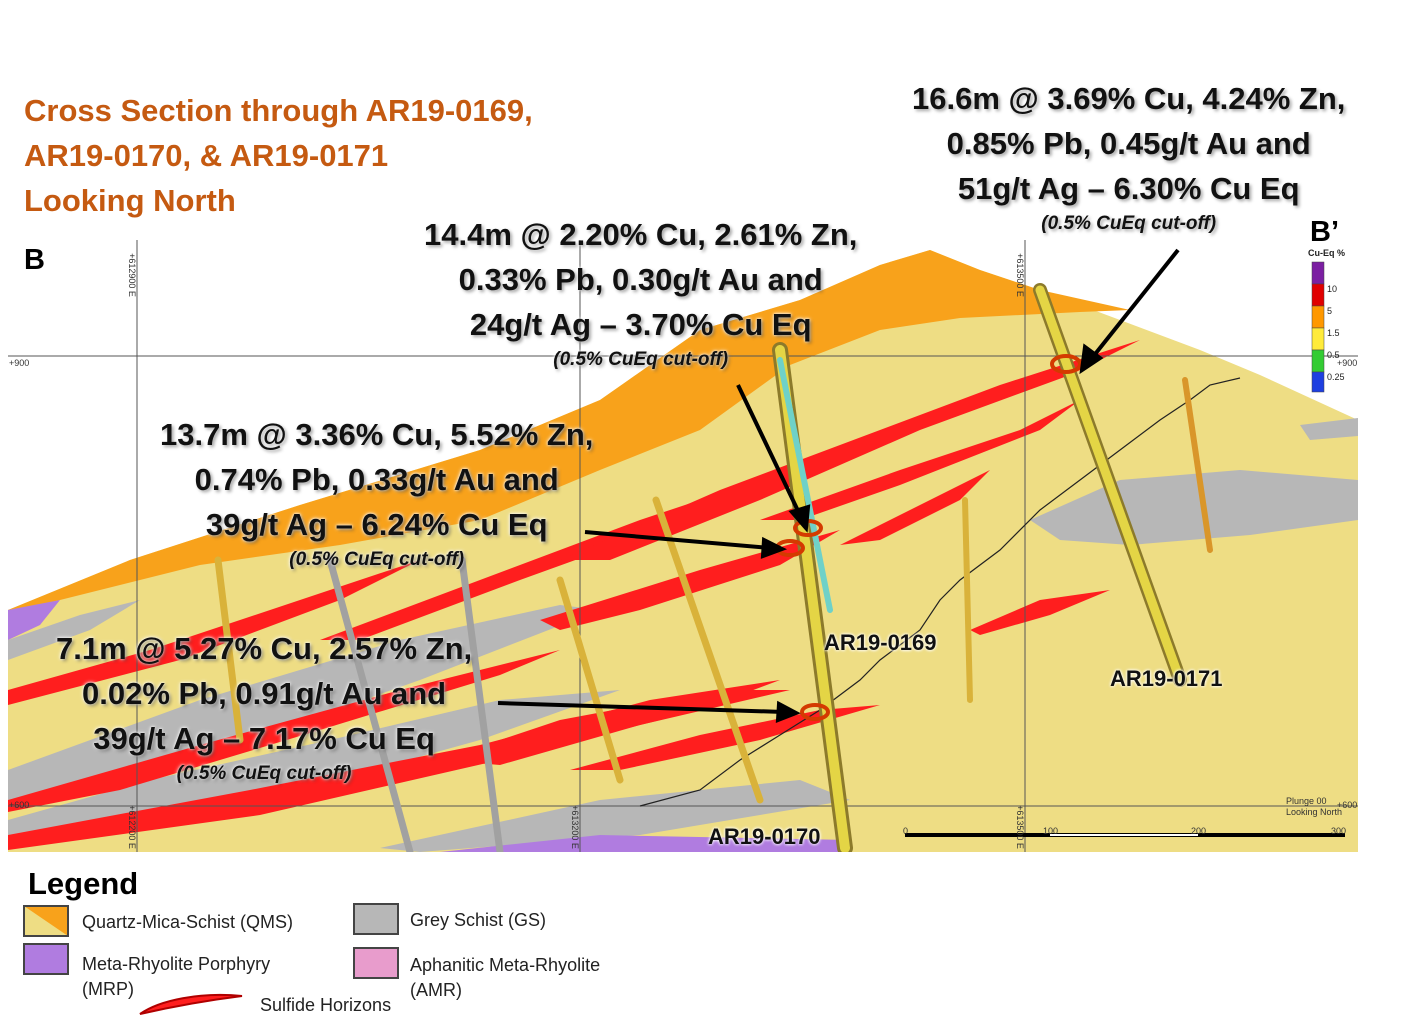  Describe the element at coordinates (1166, 678) in the screenshot. I see `hole-label-ar19-0171: AR19-0171` at that location.